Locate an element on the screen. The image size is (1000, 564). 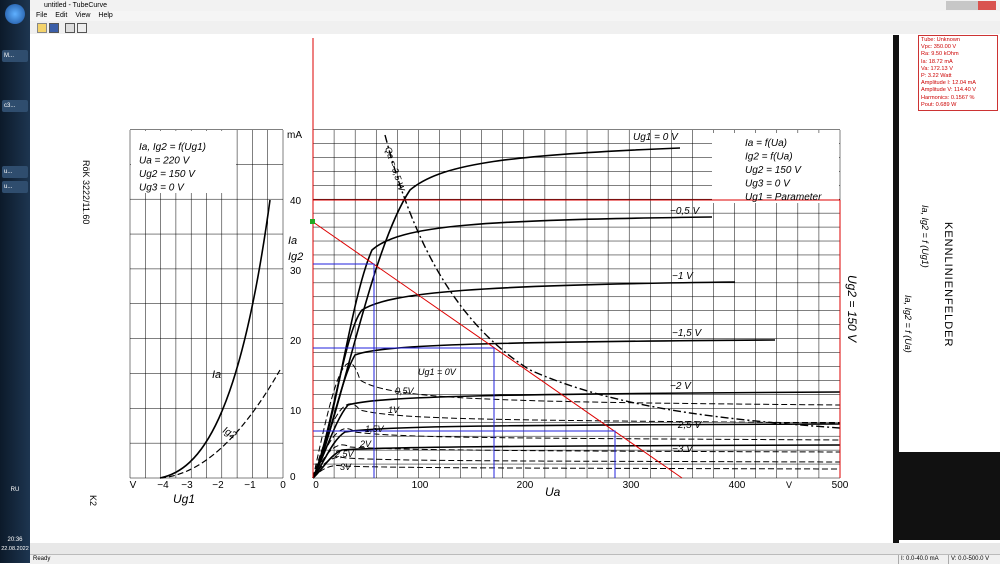
scan-label: Ig2 is located at coordinates (295, 257).